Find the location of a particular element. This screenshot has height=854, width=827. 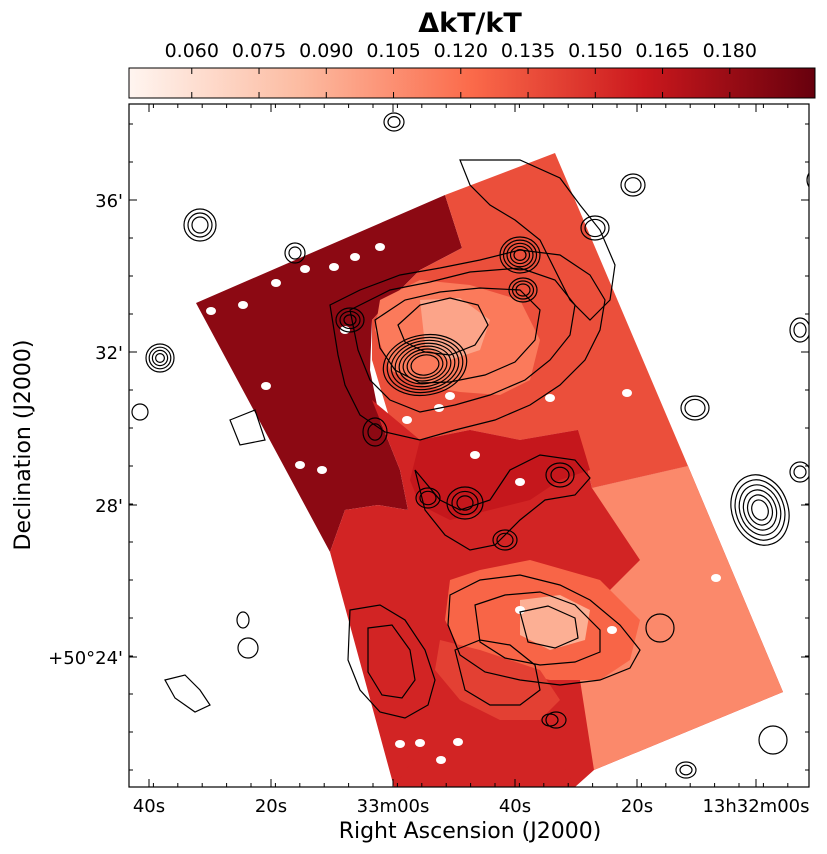

region-middle-red is located at coordinates (500, 475).